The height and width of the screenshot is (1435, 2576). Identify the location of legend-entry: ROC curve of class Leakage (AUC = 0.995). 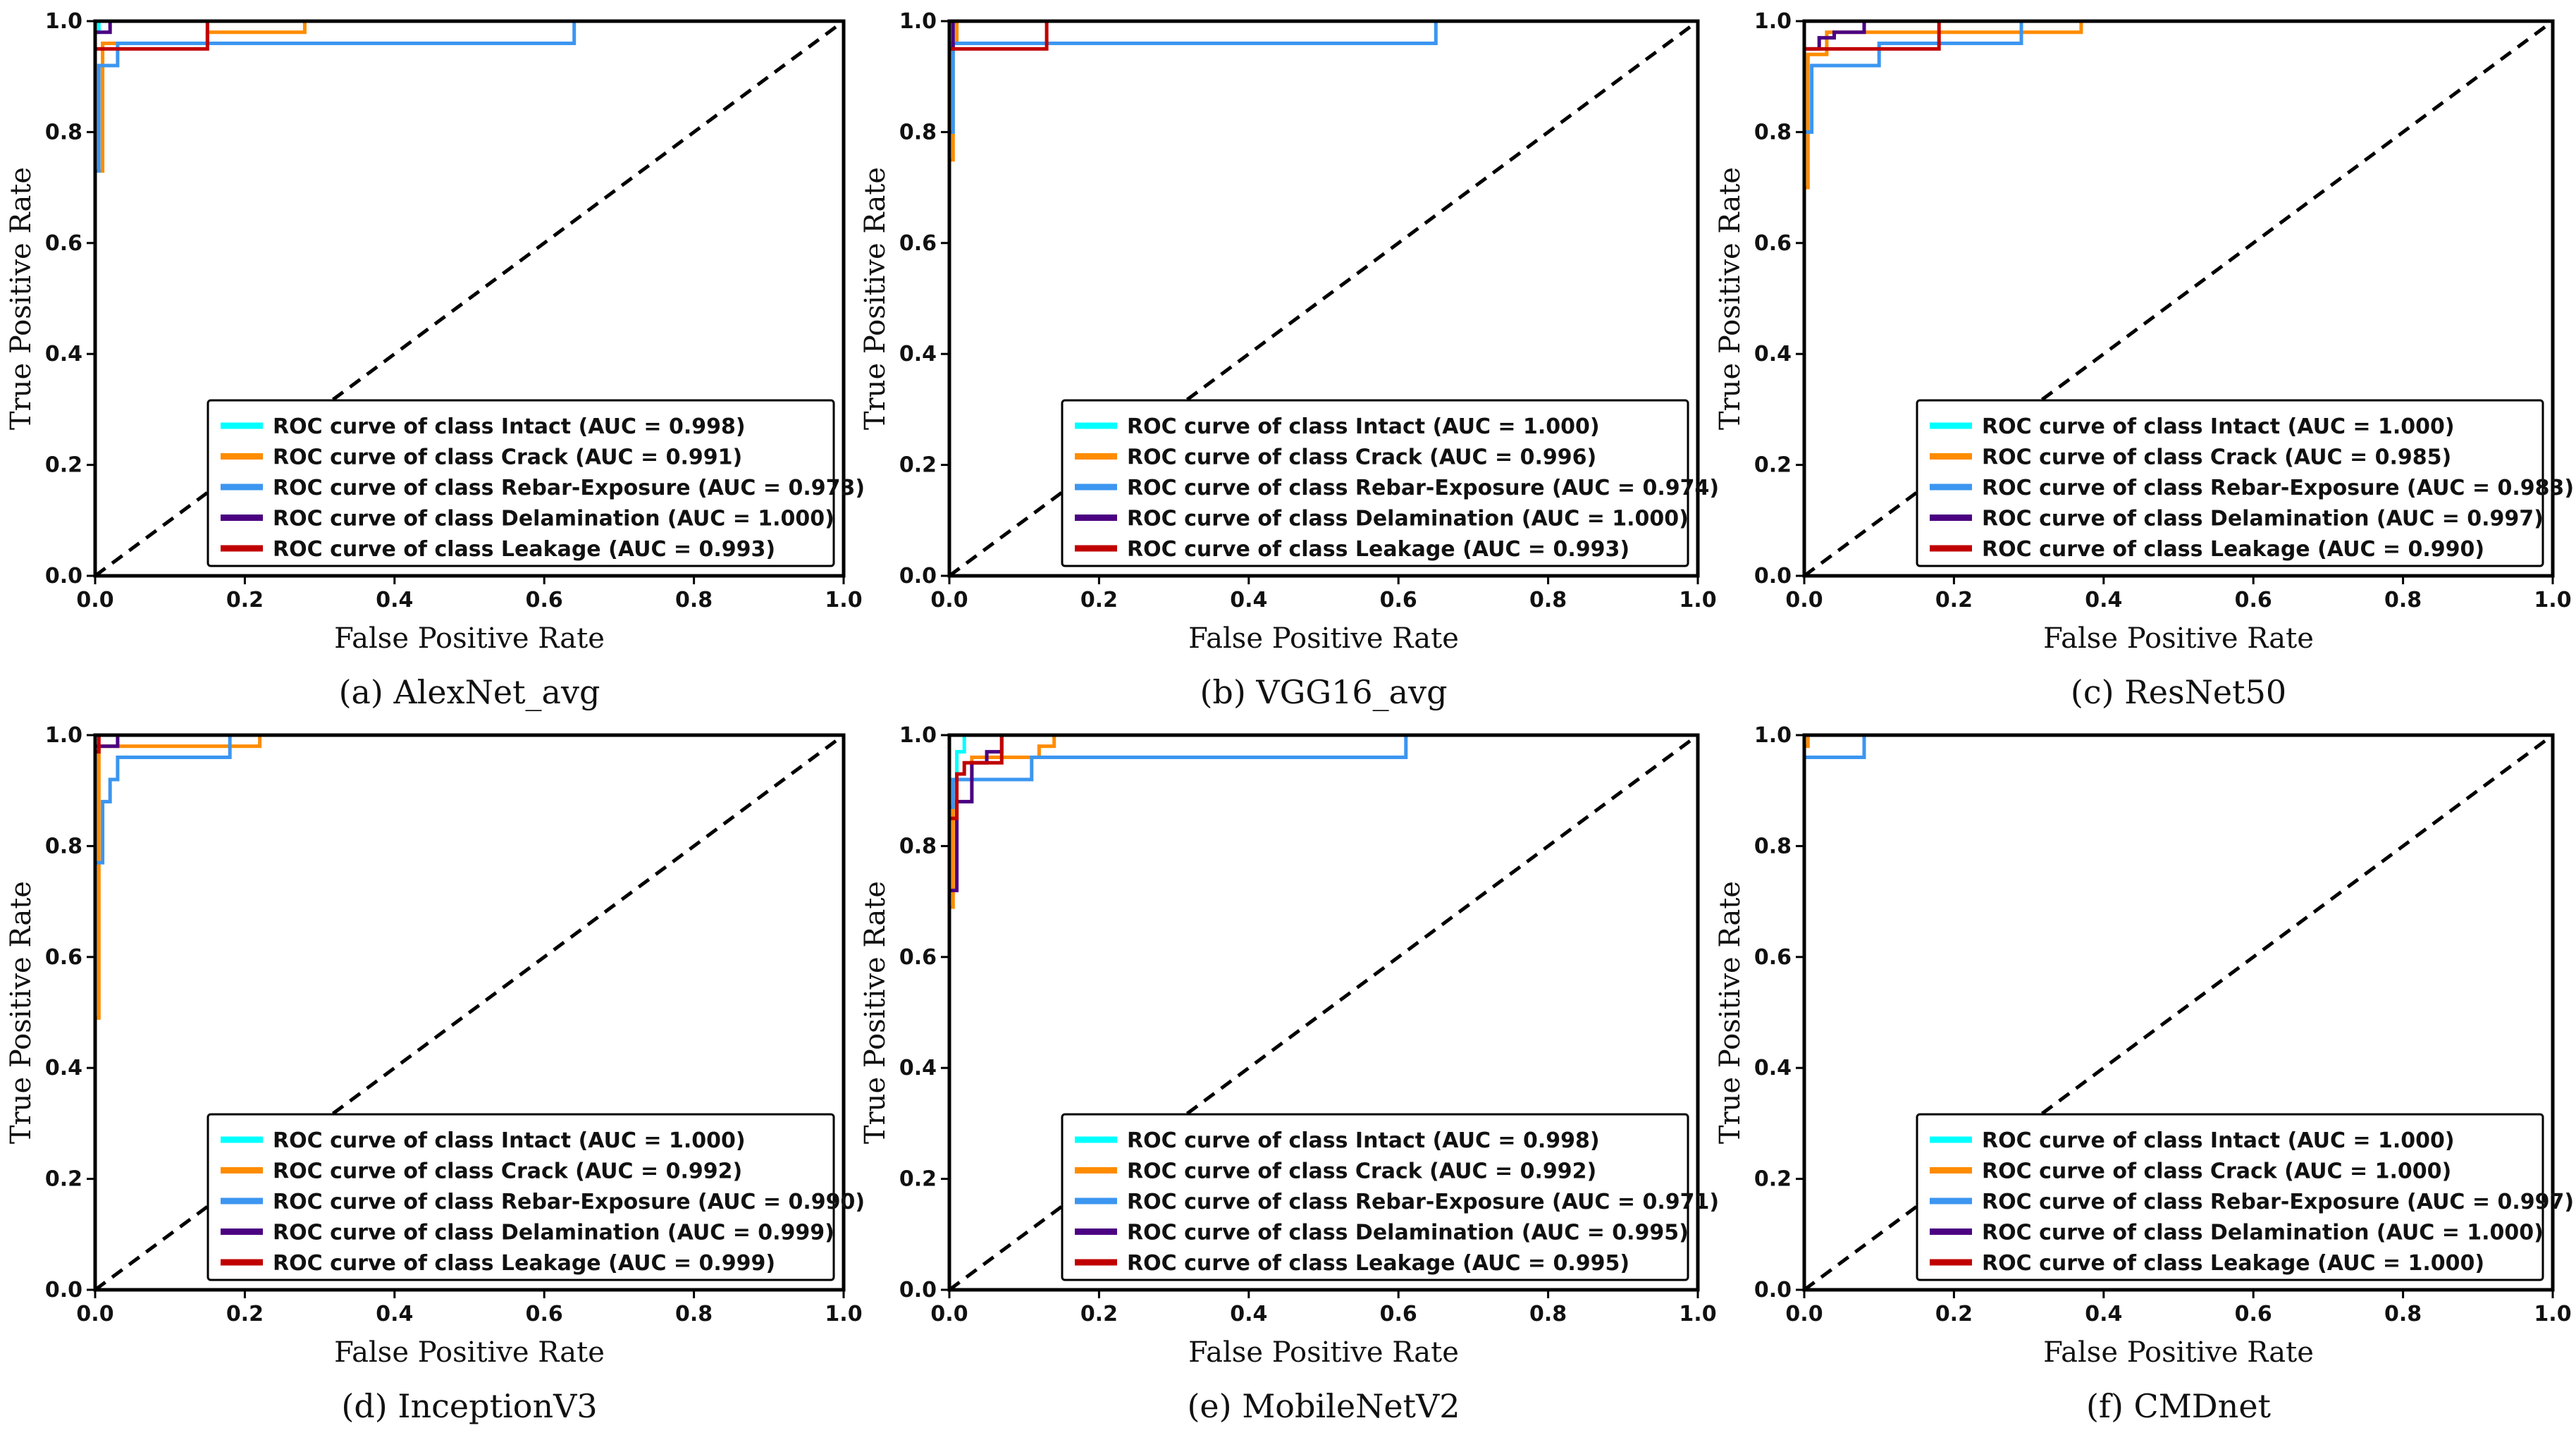
(1378, 1263).